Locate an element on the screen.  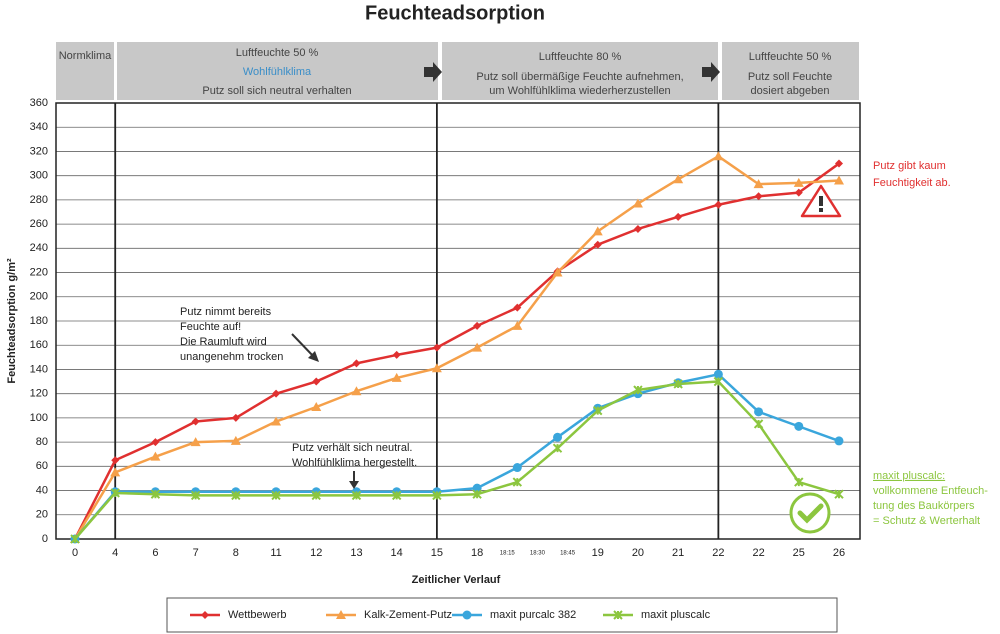
band is located at coordinates (277, 71).